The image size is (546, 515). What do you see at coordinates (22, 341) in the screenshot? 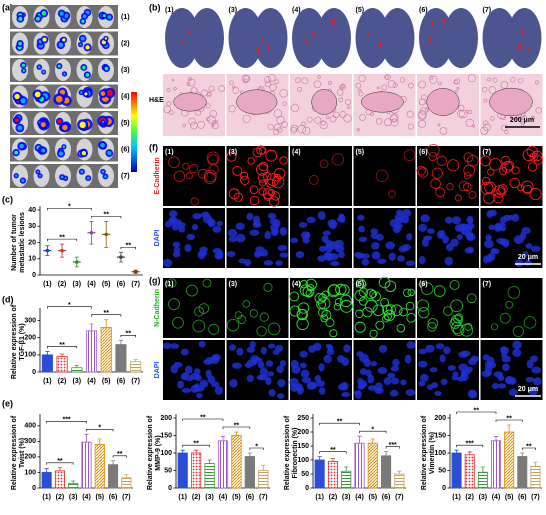
I see `y-axis-label: TGF-β1 (%)` at bounding box center [22, 341].